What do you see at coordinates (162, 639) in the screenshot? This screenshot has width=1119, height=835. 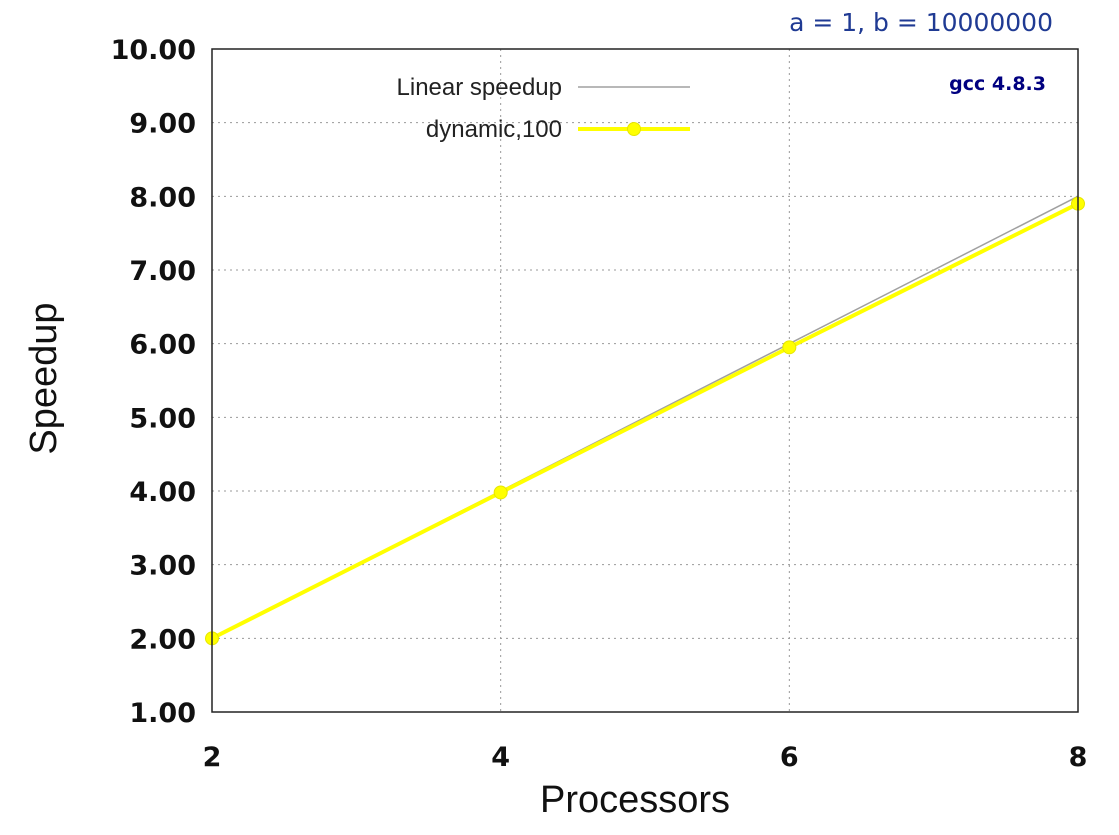 I see `y-tick-label: 2.00` at bounding box center [162, 639].